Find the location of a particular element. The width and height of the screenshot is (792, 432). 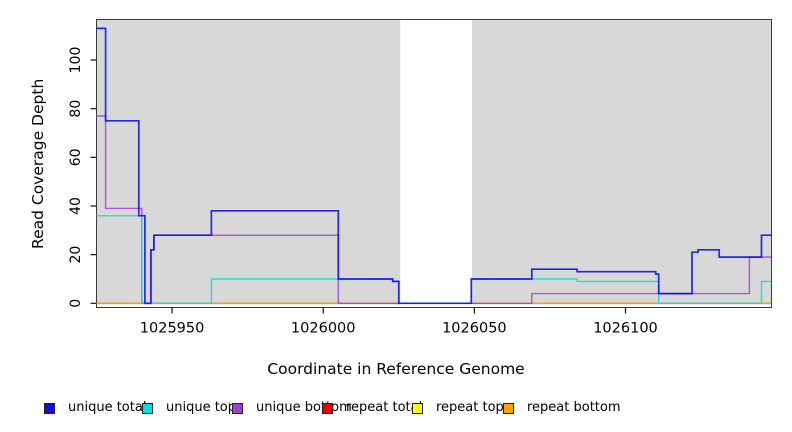

legend-label: repeat top is located at coordinates (470, 407).